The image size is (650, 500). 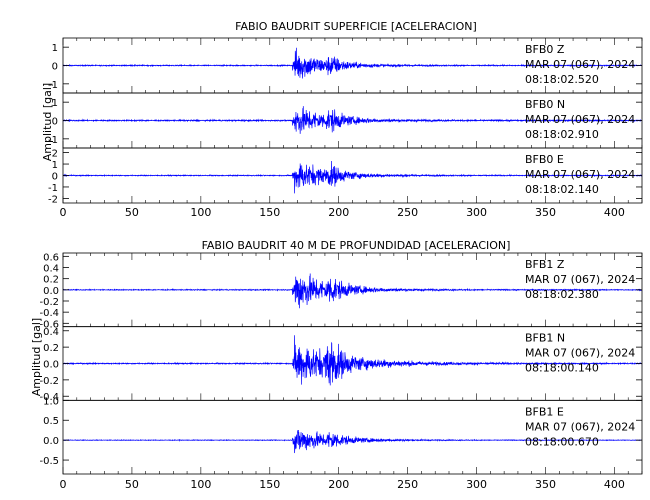 I want to click on station-label: BFB0 N, so click(x=545, y=104).